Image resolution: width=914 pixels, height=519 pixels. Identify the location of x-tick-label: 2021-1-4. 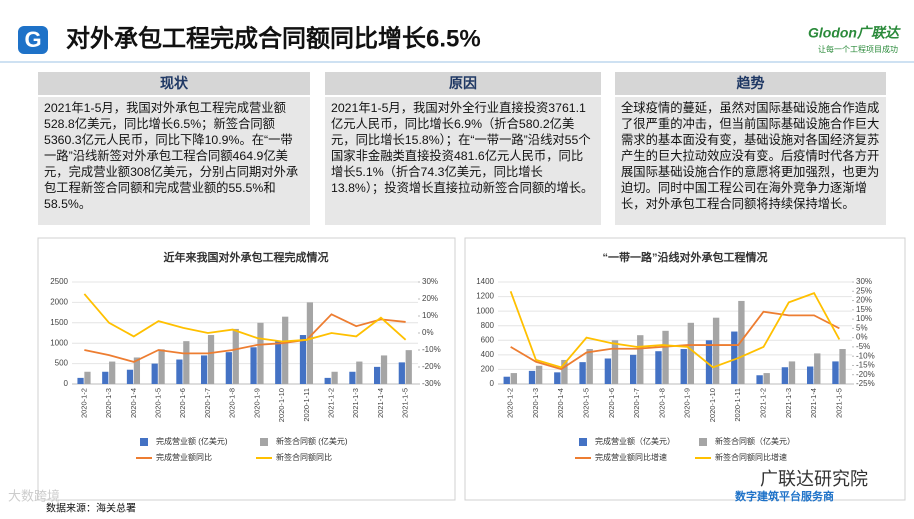
(813, 403).